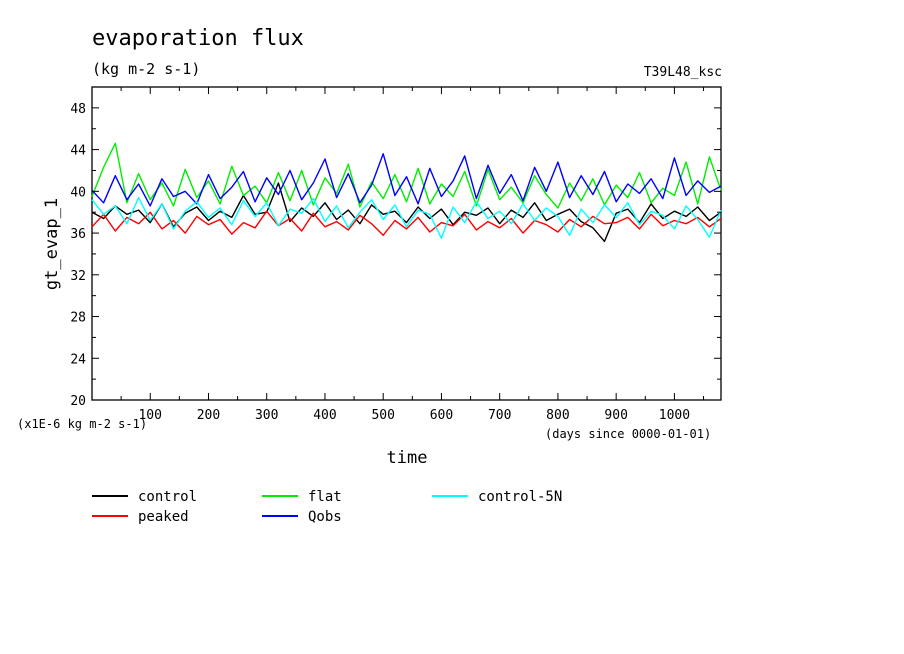 The image size is (904, 654). Describe the element at coordinates (557, 415) in the screenshot. I see `x-tick-label: 800` at that location.